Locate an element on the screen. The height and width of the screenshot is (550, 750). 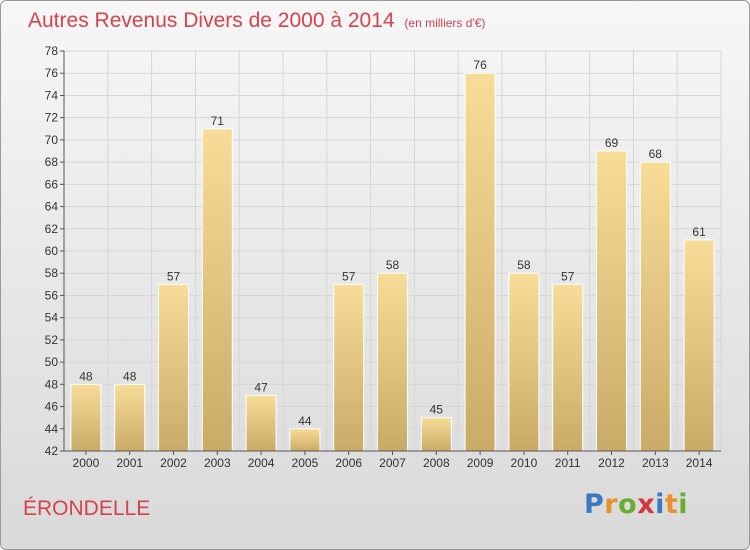
y-tick-label: 76 is located at coordinates (52, 73).